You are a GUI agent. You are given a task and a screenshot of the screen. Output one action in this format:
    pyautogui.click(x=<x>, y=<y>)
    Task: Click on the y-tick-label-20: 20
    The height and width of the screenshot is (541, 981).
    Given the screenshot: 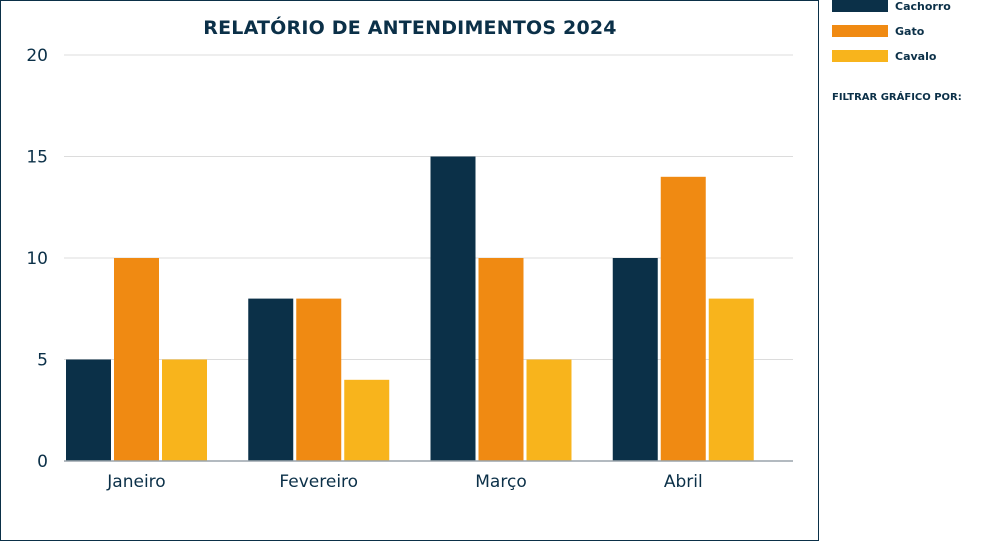 What is the action you would take?
    pyautogui.click(x=37, y=56)
    